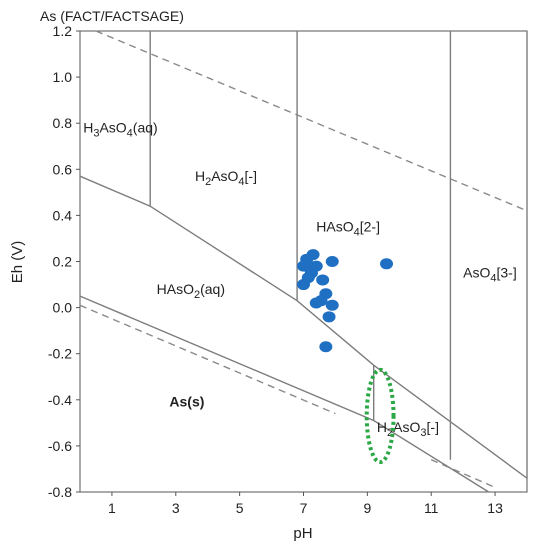  Describe the element at coordinates (186, 402) in the screenshot. I see `region-label-ass: As(s)` at that location.